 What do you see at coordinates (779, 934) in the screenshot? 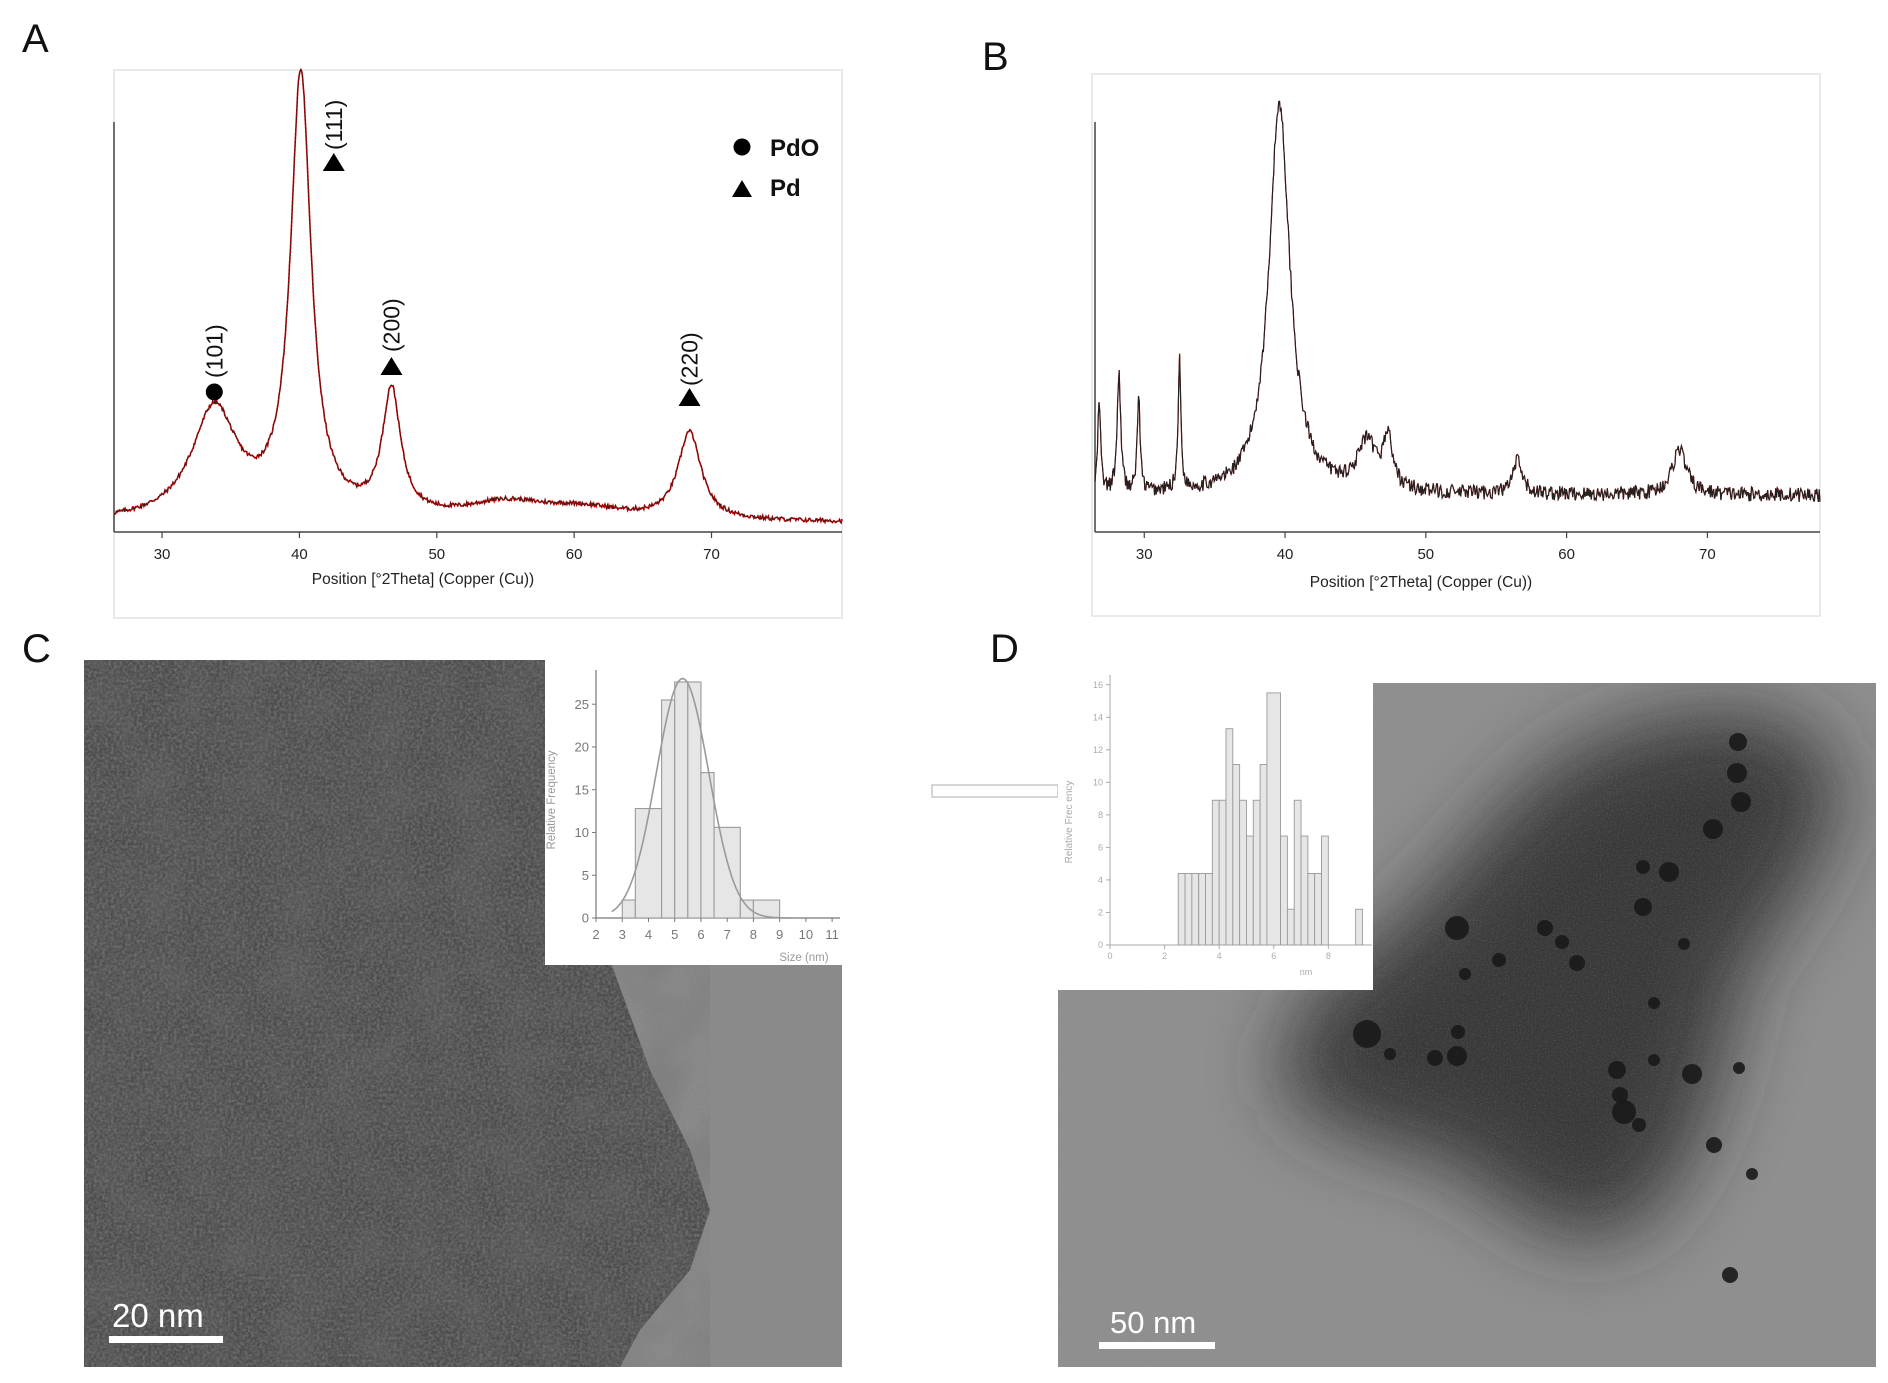
I see `x-tick-label: 9` at bounding box center [779, 934].